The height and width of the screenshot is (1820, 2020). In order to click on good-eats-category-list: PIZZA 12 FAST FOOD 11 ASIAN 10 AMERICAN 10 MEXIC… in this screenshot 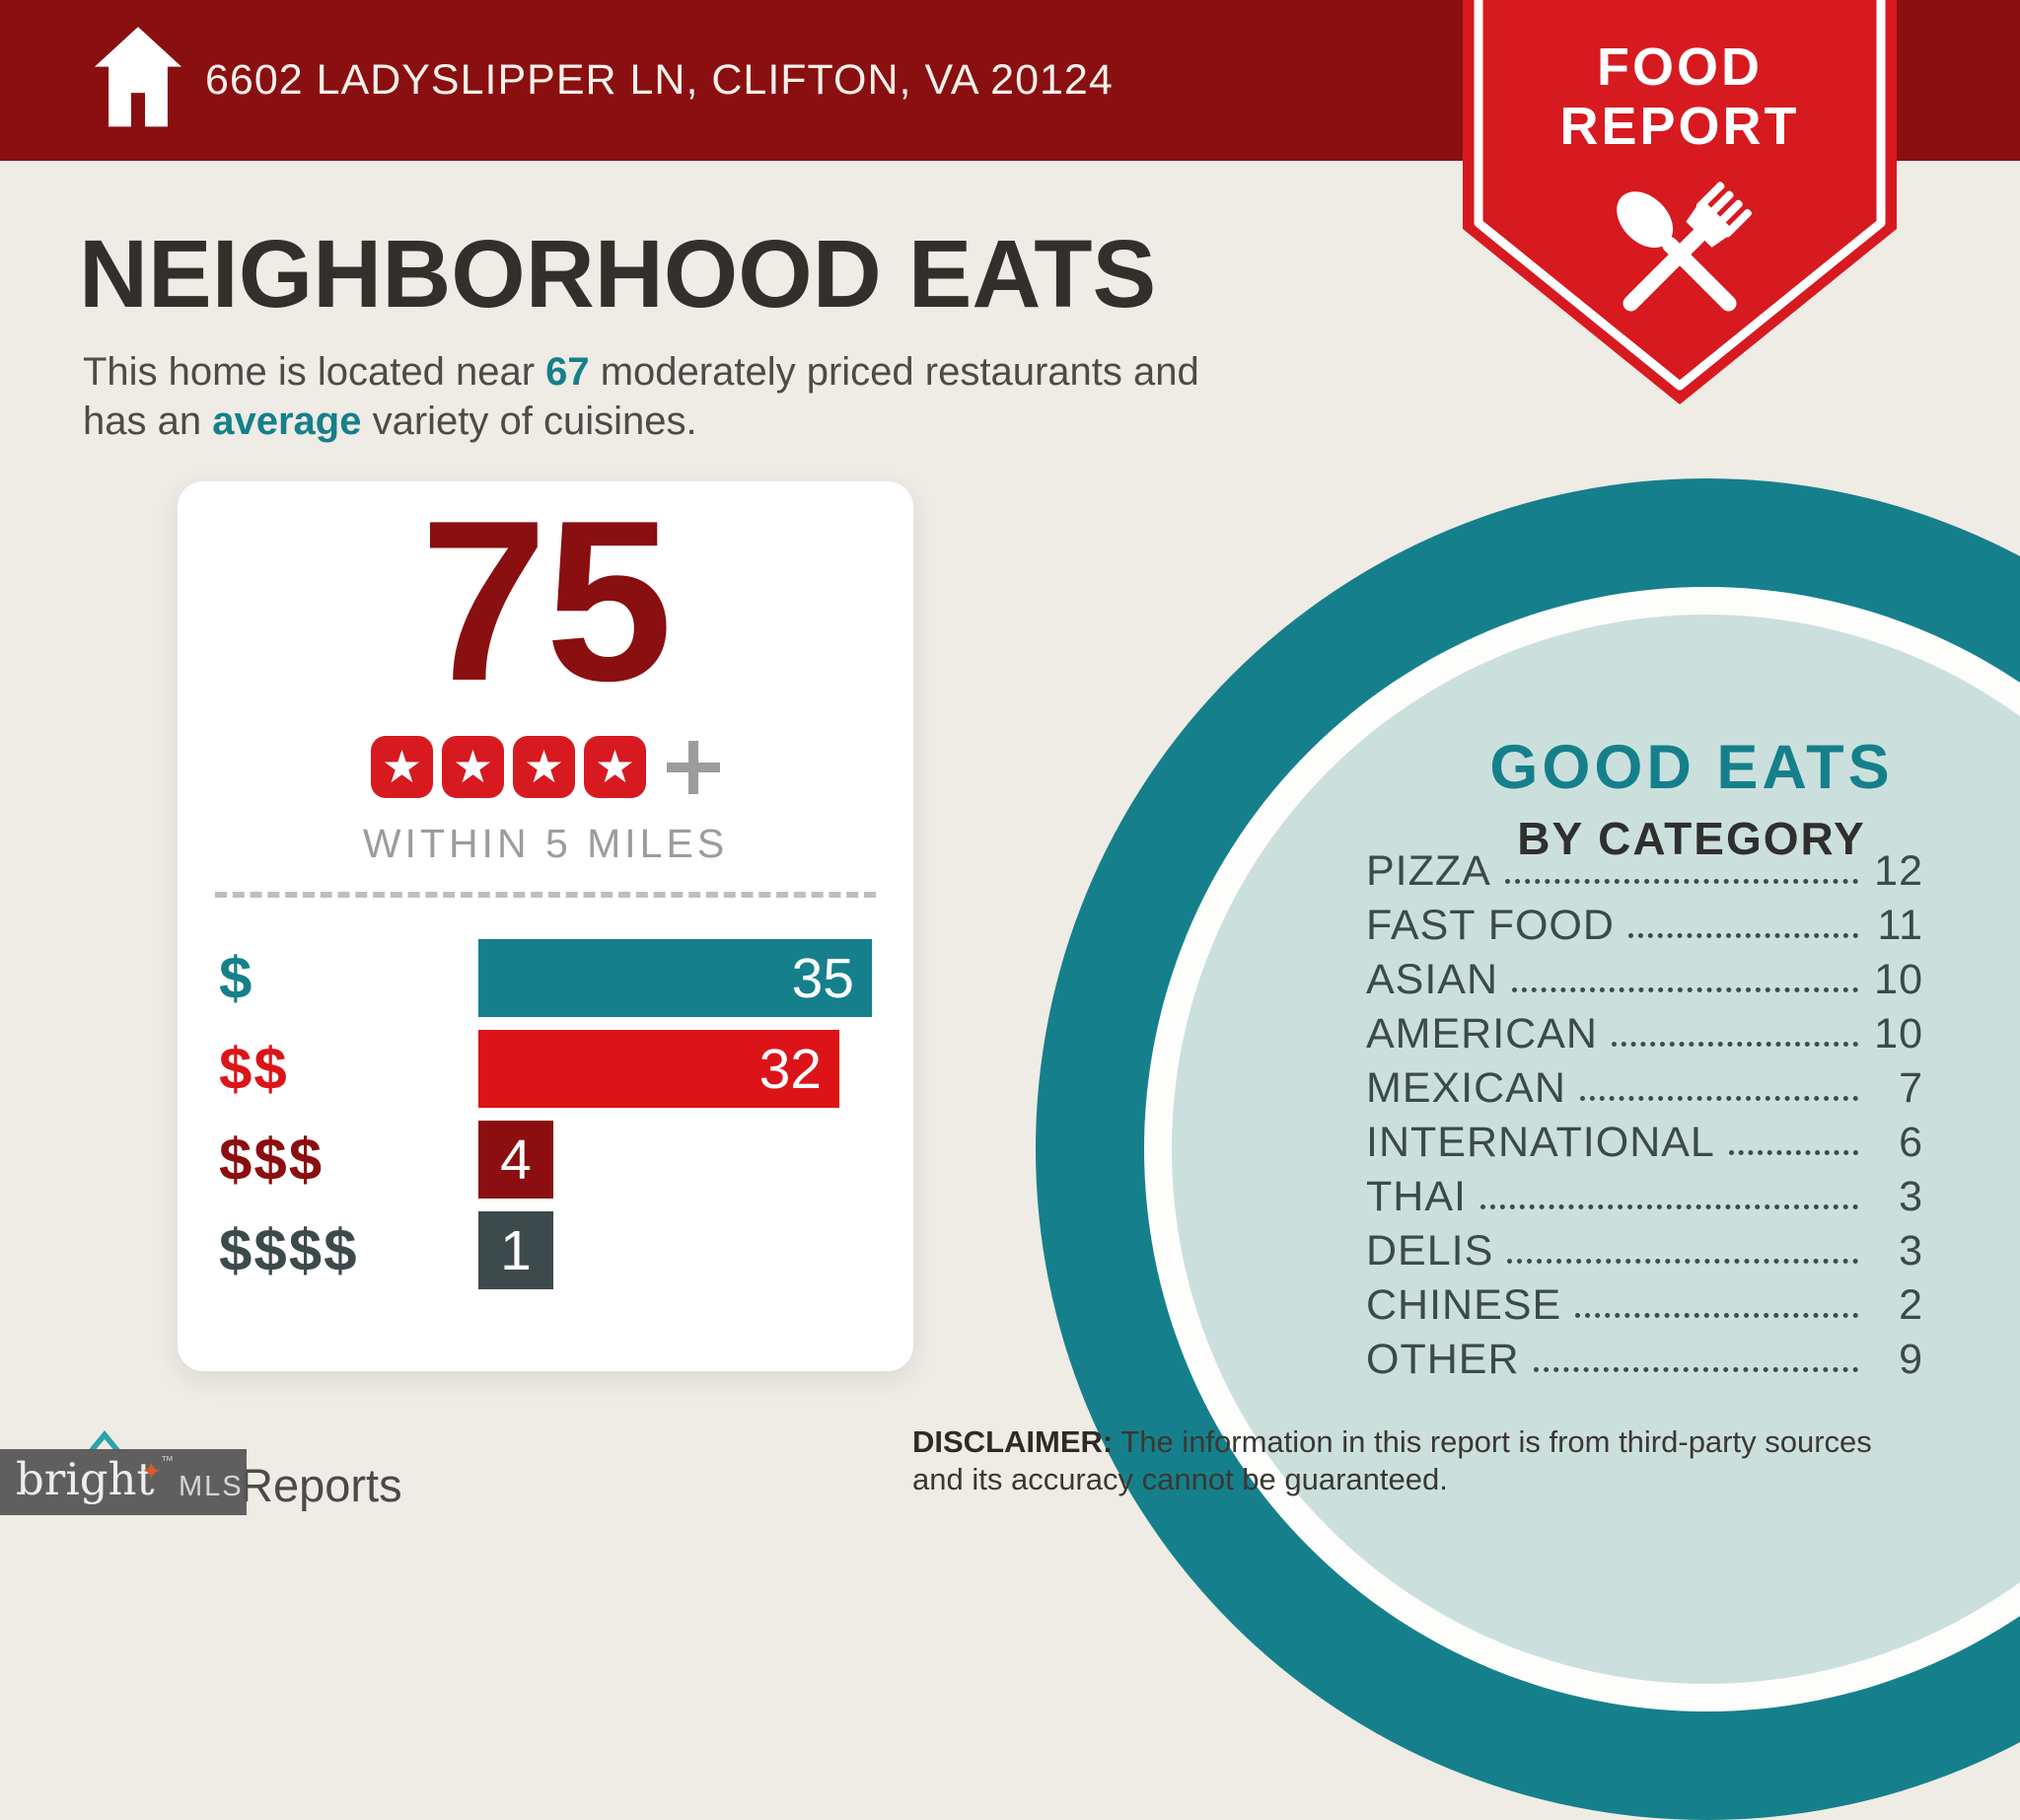, I will do `click(1645, 1121)`.